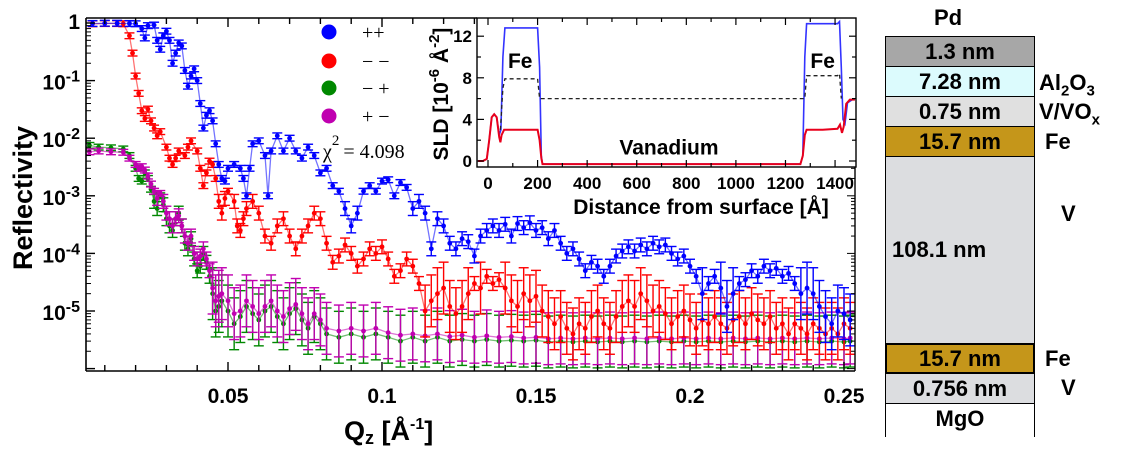 The width and height of the screenshot is (1124, 457). I want to click on layer-al2o3: 7.28 nm, so click(960, 81).